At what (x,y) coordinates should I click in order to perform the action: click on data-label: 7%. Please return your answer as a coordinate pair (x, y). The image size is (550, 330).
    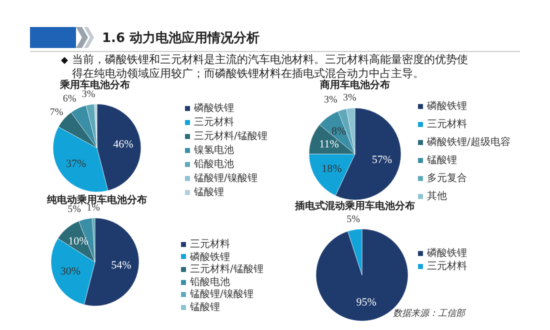
    Looking at the image, I should click on (57, 112).